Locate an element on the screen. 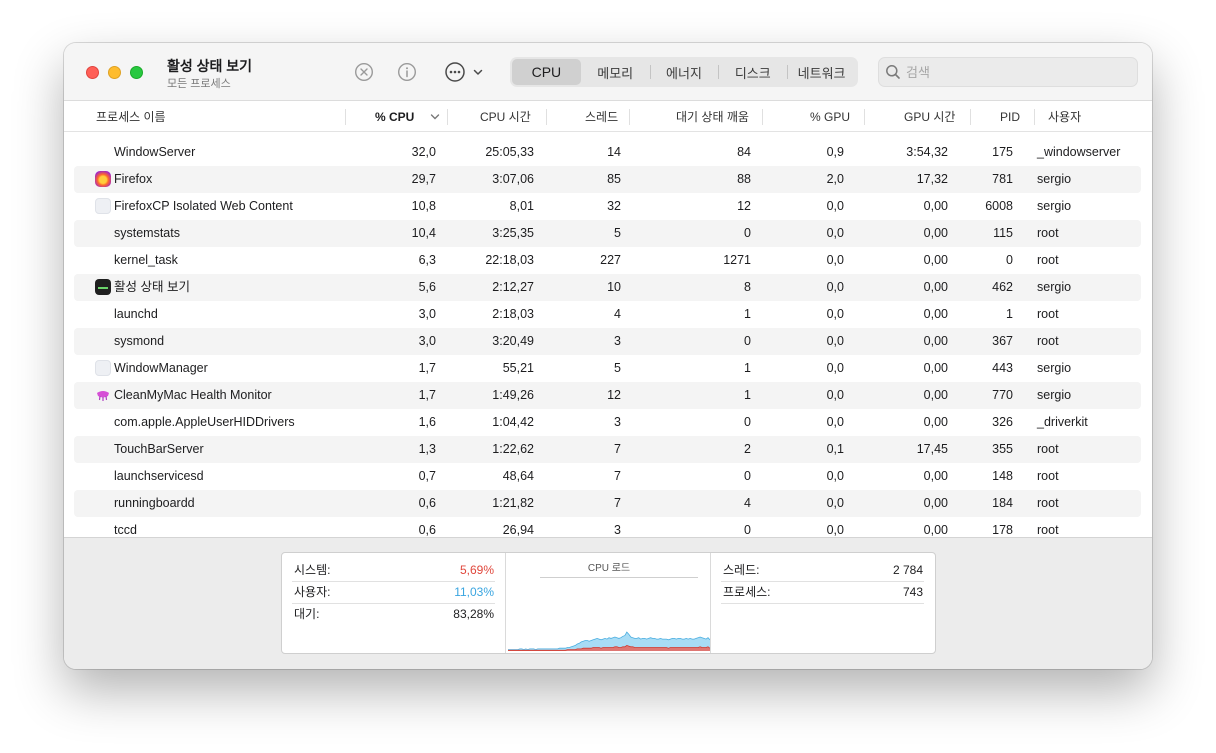 The height and width of the screenshot is (753, 1216). column-header-threads: 스레드 is located at coordinates (602, 117).